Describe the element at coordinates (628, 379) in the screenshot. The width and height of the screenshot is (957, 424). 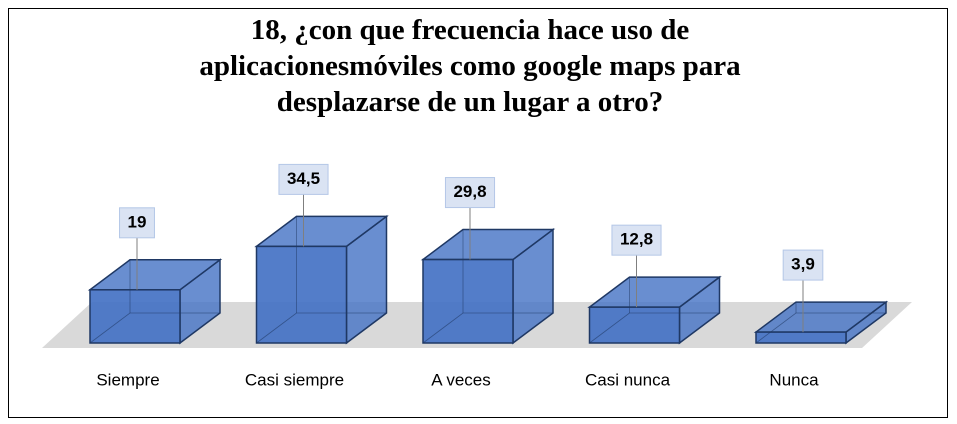
I see `x-tick-label: Casi nunca` at that location.